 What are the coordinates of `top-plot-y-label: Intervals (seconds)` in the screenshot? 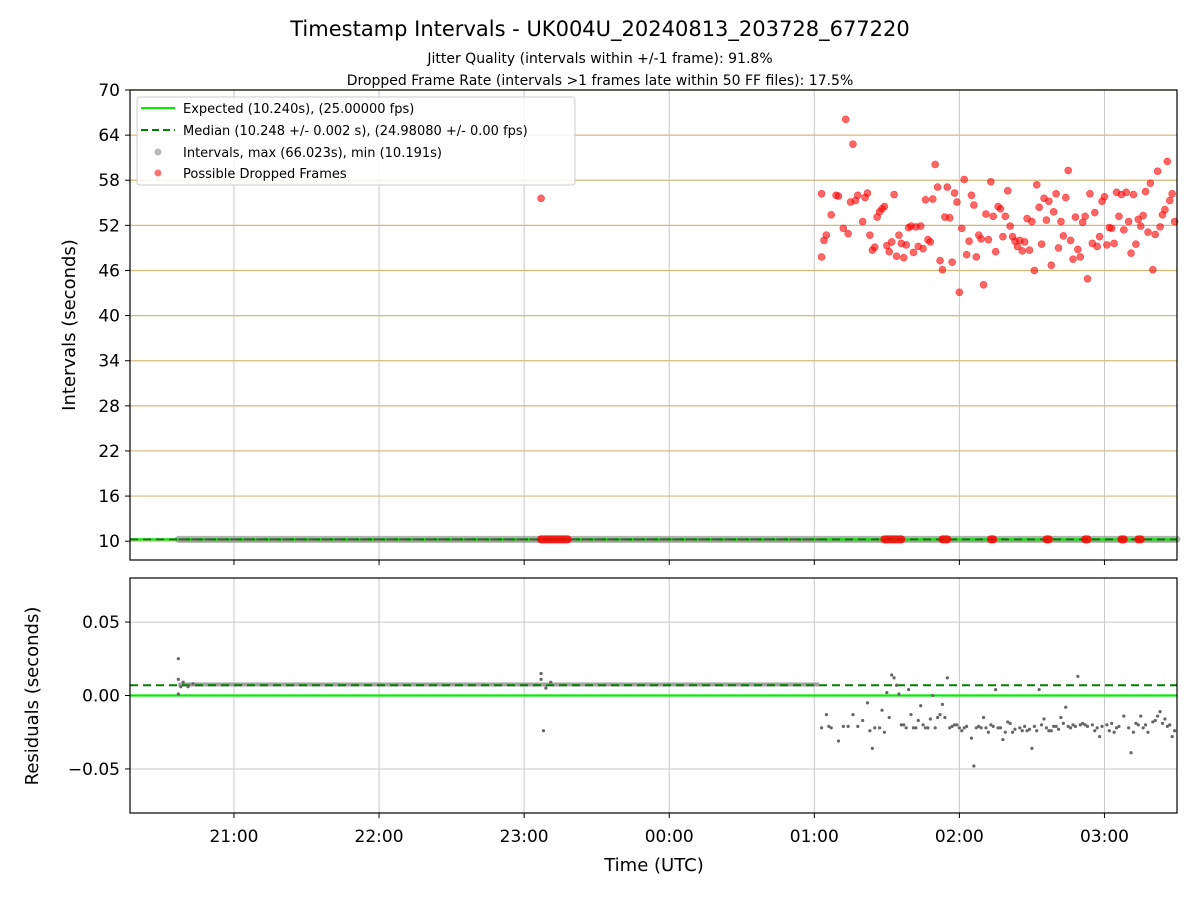 It's located at (69, 325).